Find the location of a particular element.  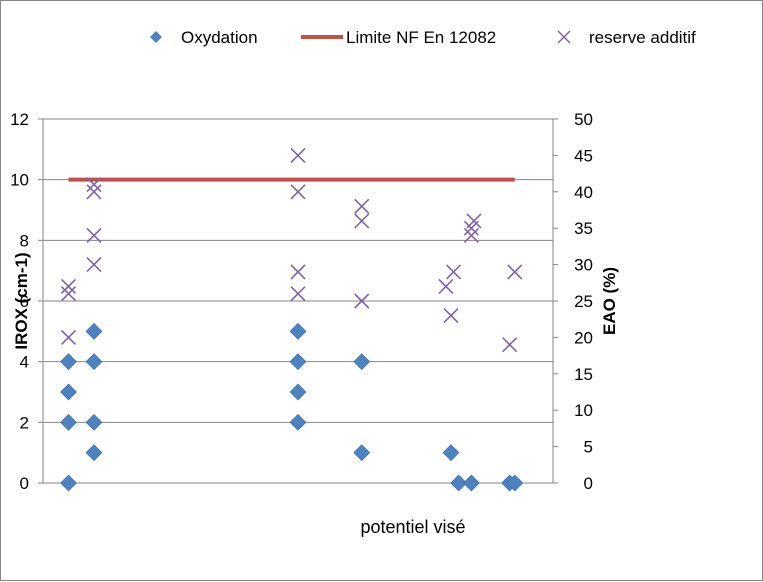

legend-reserve-marker is located at coordinates (564, 37).